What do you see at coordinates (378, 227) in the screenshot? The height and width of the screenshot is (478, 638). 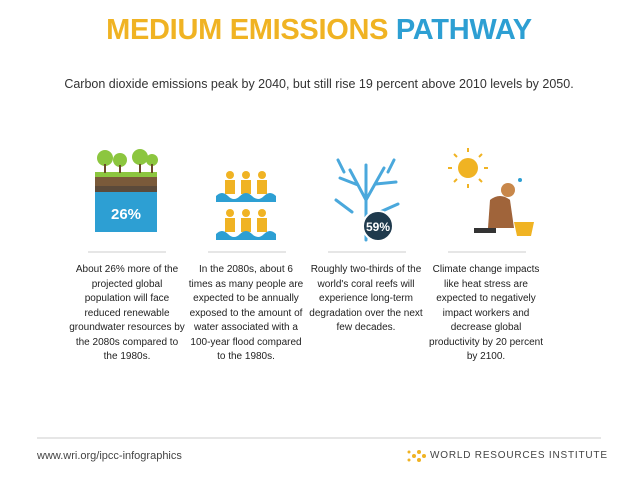 I see `icon-label: 59%` at bounding box center [378, 227].